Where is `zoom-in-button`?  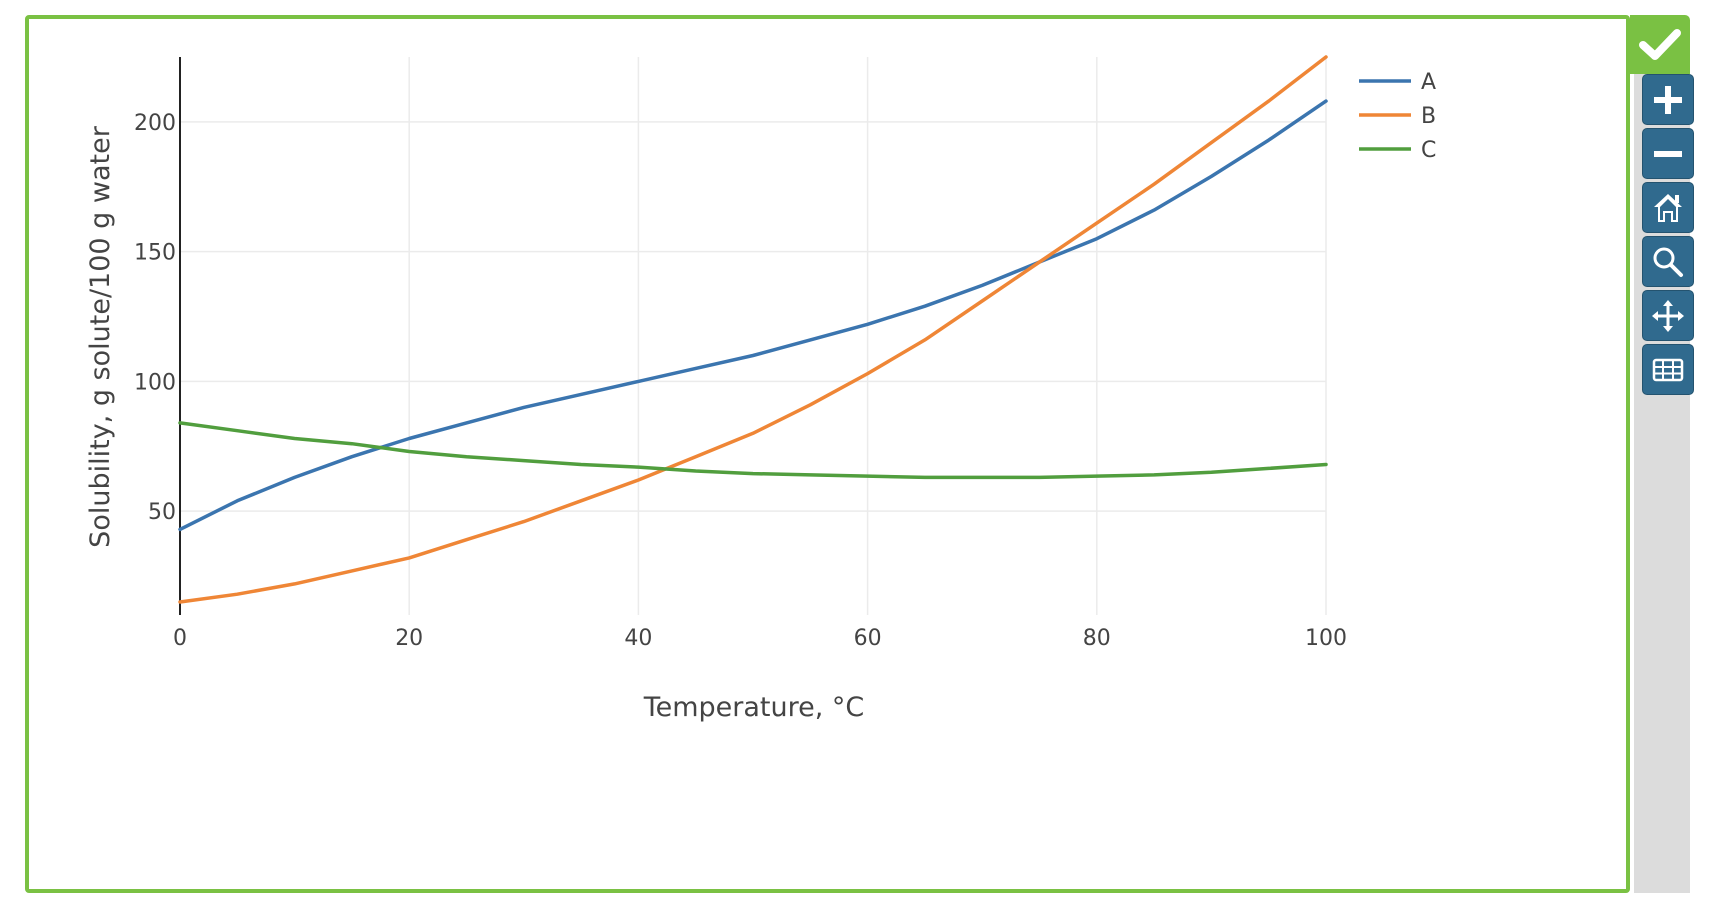 zoom-in-button is located at coordinates (1668, 99).